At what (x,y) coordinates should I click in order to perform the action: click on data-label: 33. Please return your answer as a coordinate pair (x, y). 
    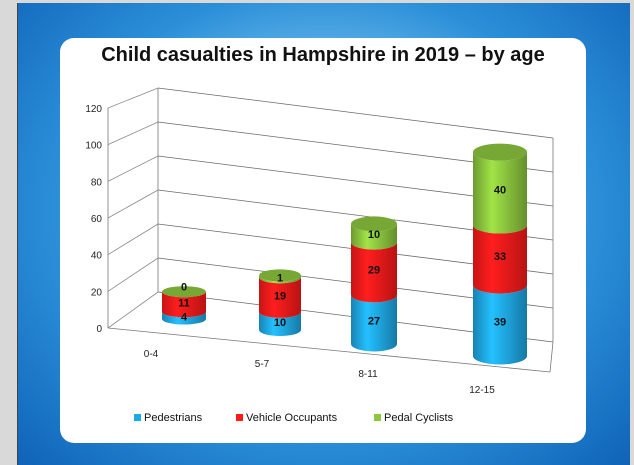
    Looking at the image, I should click on (500, 257).